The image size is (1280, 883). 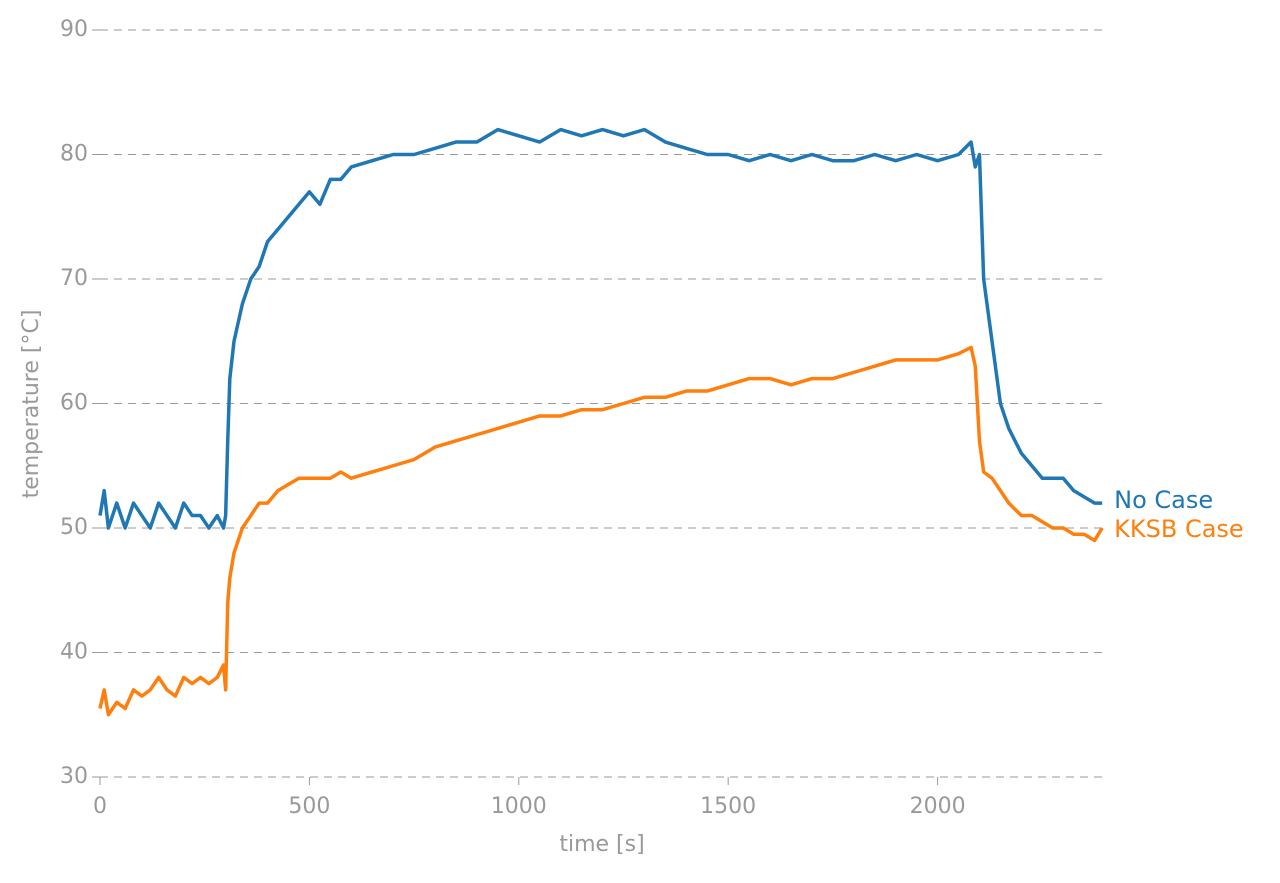 What do you see at coordinates (601, 844) in the screenshot?
I see `x-axis-label: time [s]` at bounding box center [601, 844].